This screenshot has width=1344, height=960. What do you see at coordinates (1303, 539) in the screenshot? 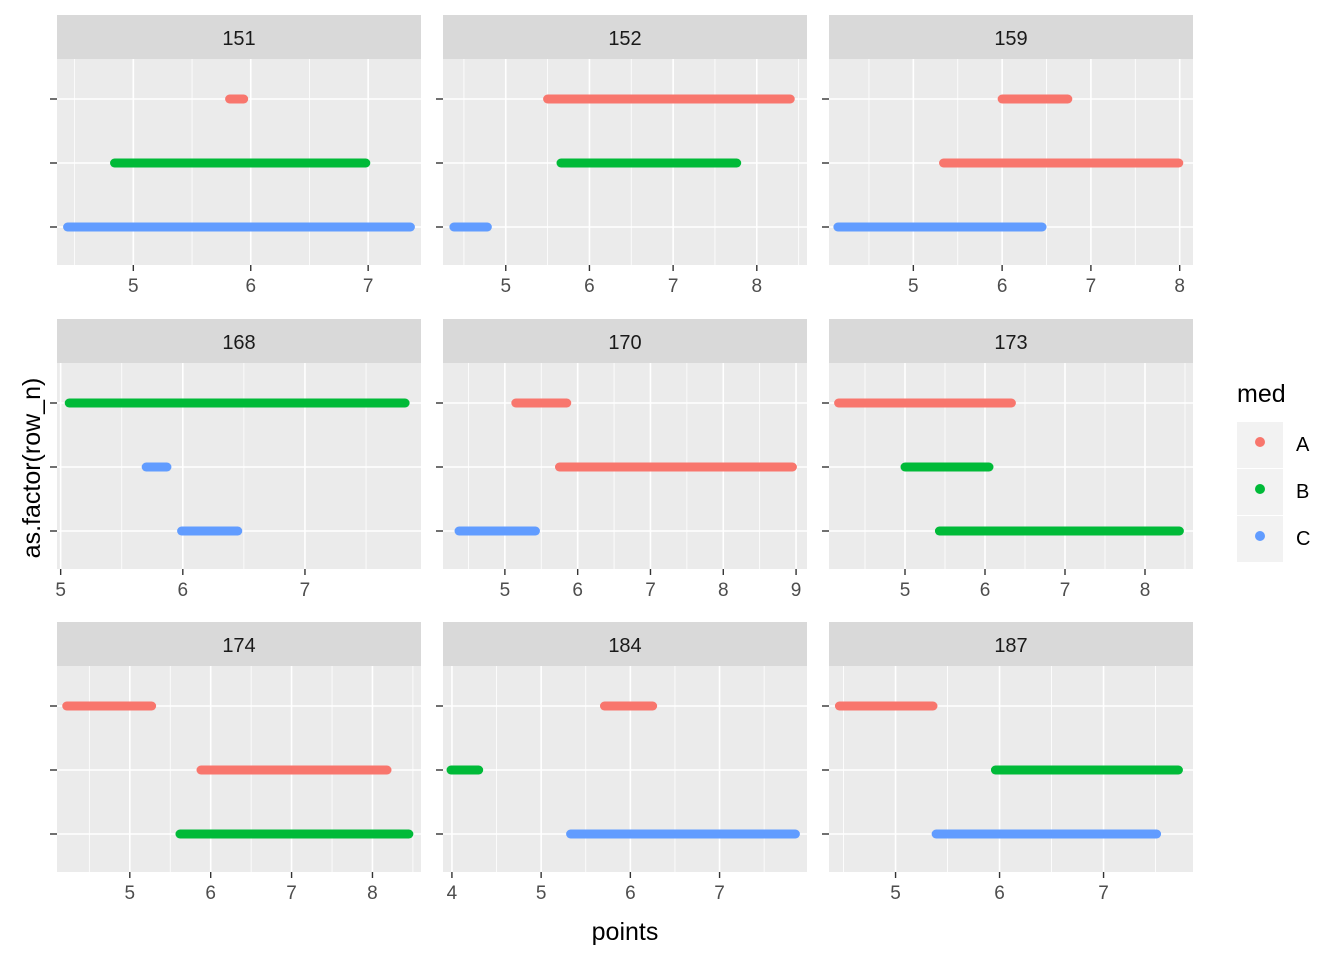
I see `legend-label: C` at bounding box center [1303, 539].